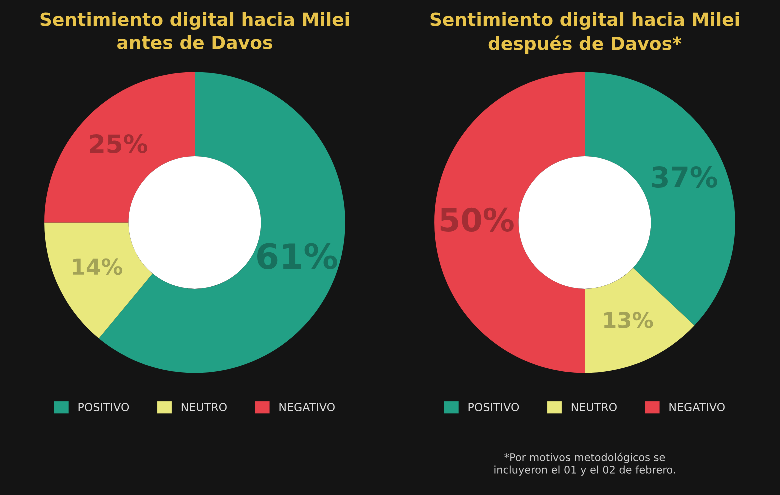 The image size is (780, 495). What do you see at coordinates (585, 464) in the screenshot?
I see `text: *Por motivos metodológicos se incluyeron el 01 y el 02 de febrero.` at bounding box center [585, 464].